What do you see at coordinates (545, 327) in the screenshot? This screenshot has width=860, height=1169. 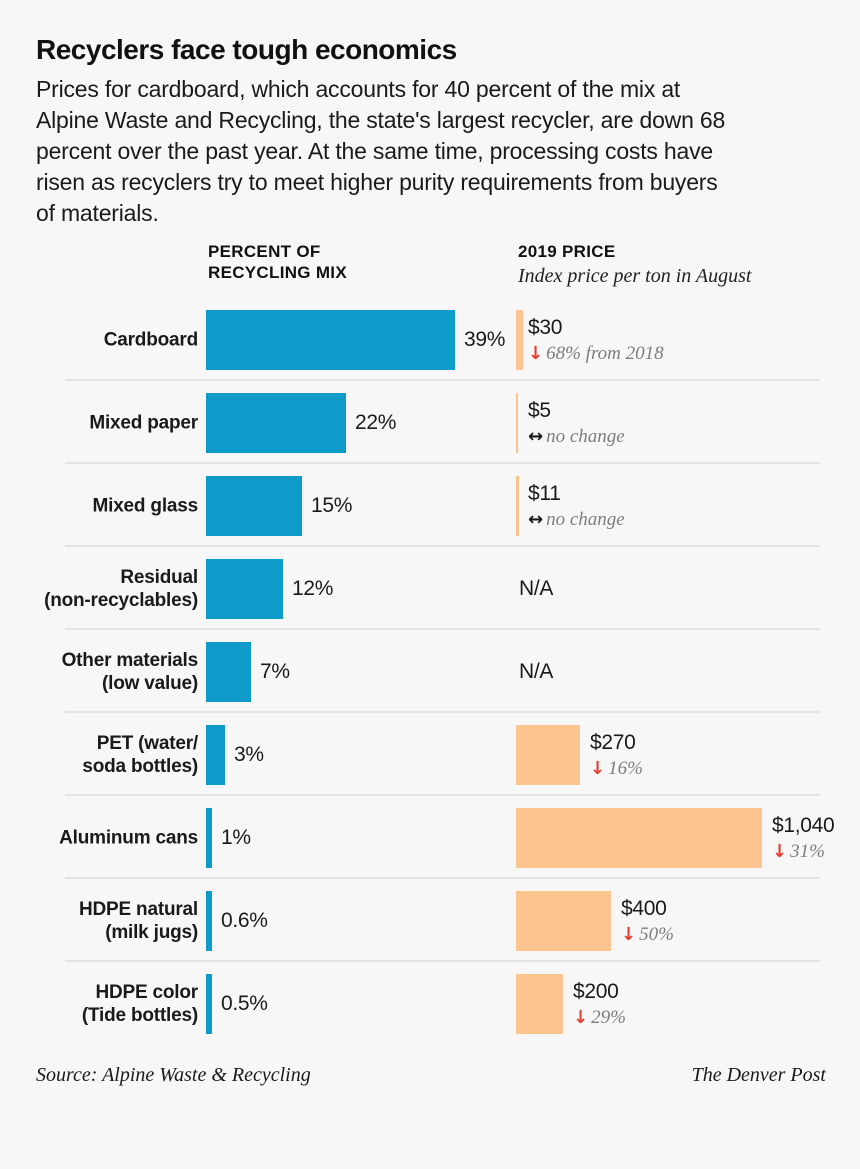 I see `price-value: $30` at bounding box center [545, 327].